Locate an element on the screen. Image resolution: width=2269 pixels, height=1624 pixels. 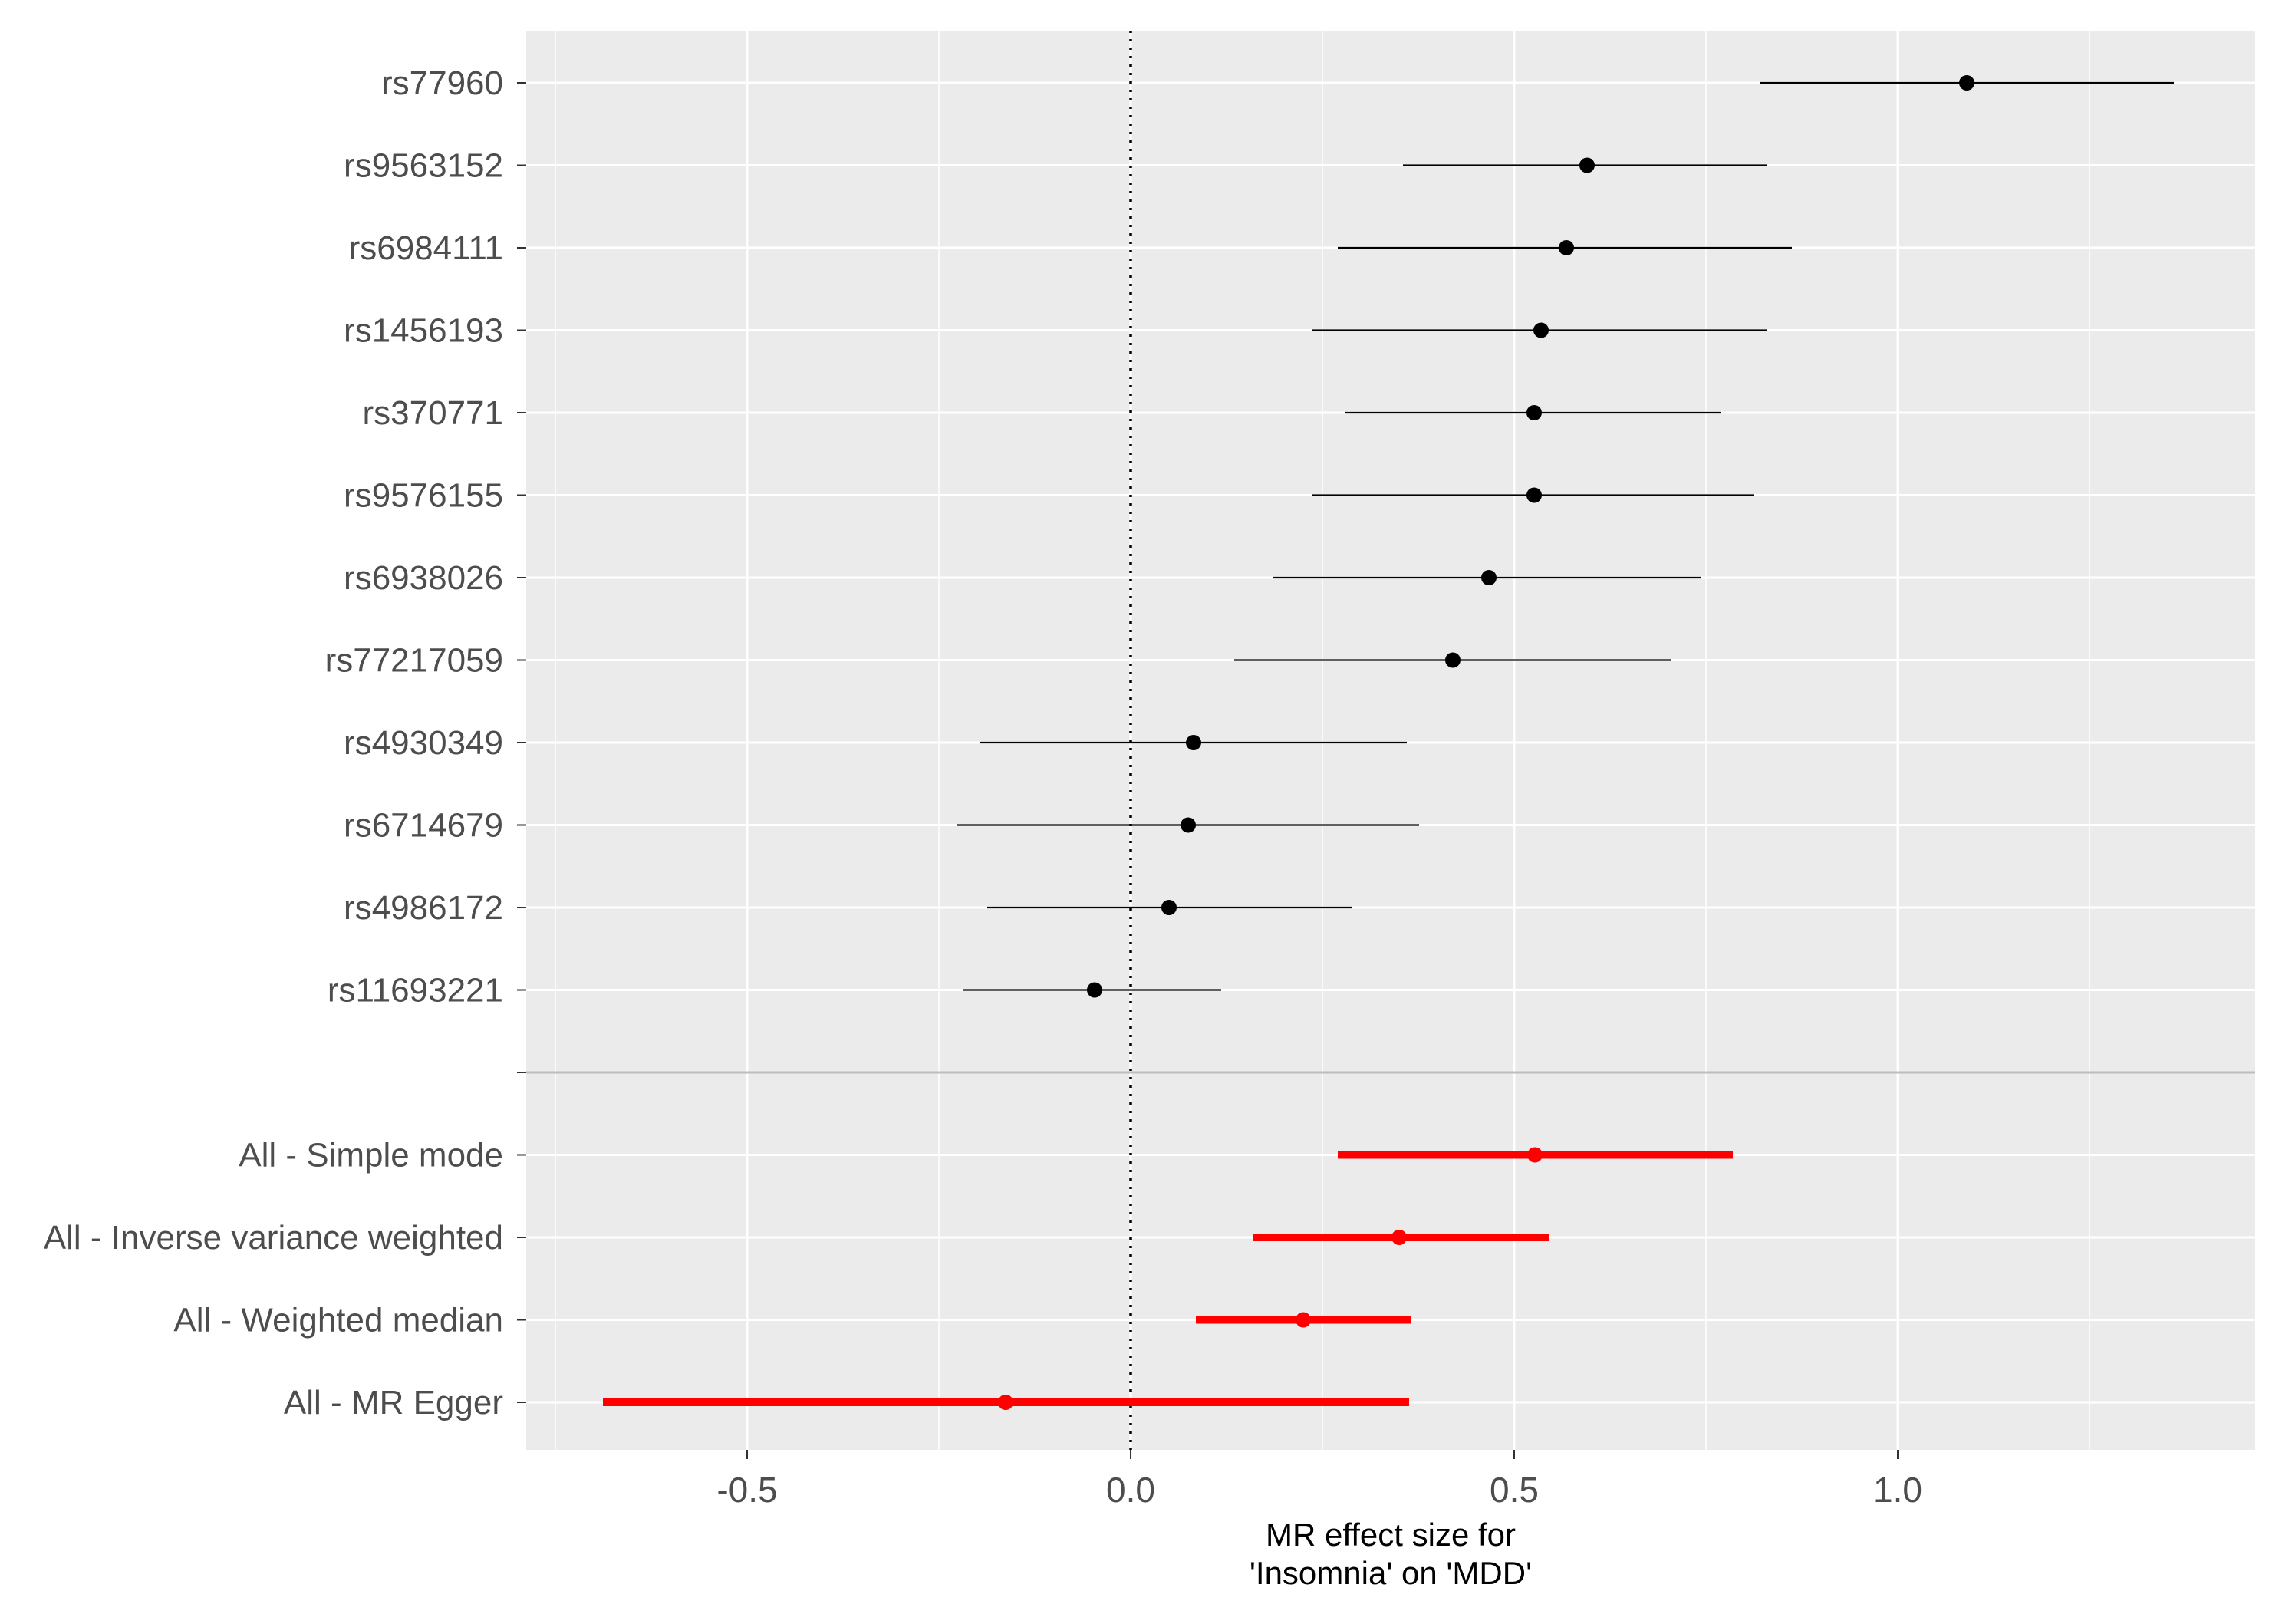
snp-label: rs1456193 is located at coordinates (423, 331).